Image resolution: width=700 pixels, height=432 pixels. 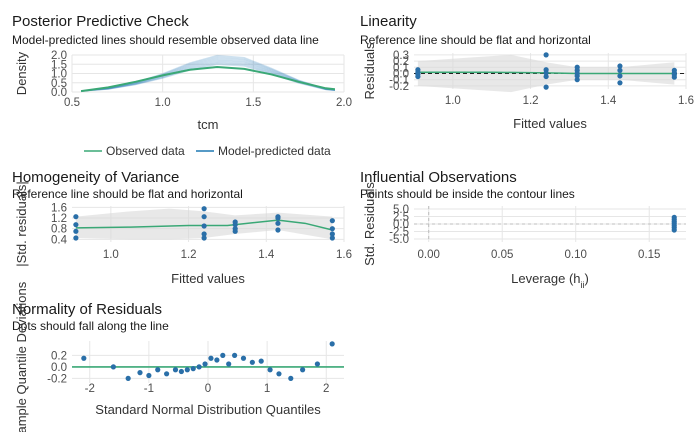 I want to click on ppc-title: Posterior Predictive Check, so click(x=100, y=21).